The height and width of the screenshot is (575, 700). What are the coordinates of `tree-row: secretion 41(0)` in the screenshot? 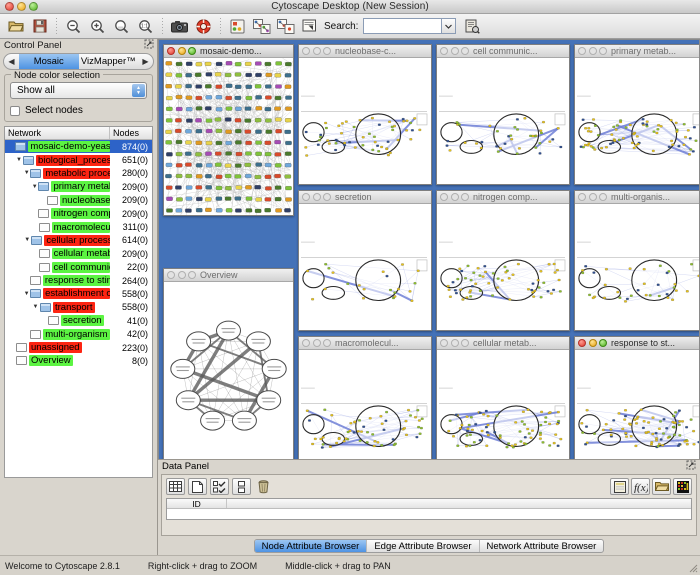 It's located at (78, 320).